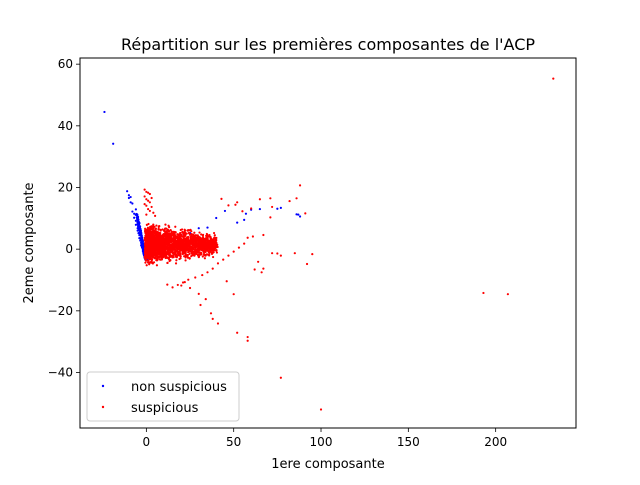 This screenshot has height=485, width=640. What do you see at coordinates (163, 396) in the screenshot?
I see `legend: non suspicious suspicious` at bounding box center [163, 396].